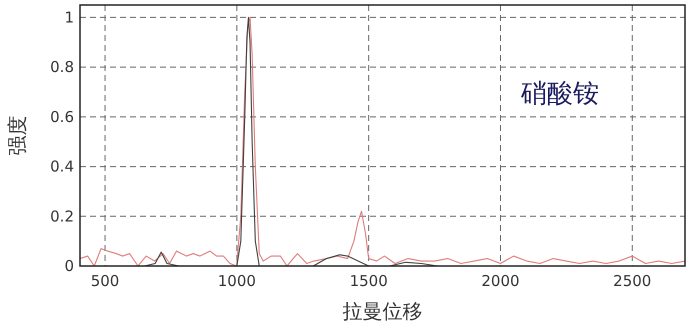 The height and width of the screenshot is (324, 692). Describe the element at coordinates (237, 281) in the screenshot. I see `x-tick-label: 1000` at that location.